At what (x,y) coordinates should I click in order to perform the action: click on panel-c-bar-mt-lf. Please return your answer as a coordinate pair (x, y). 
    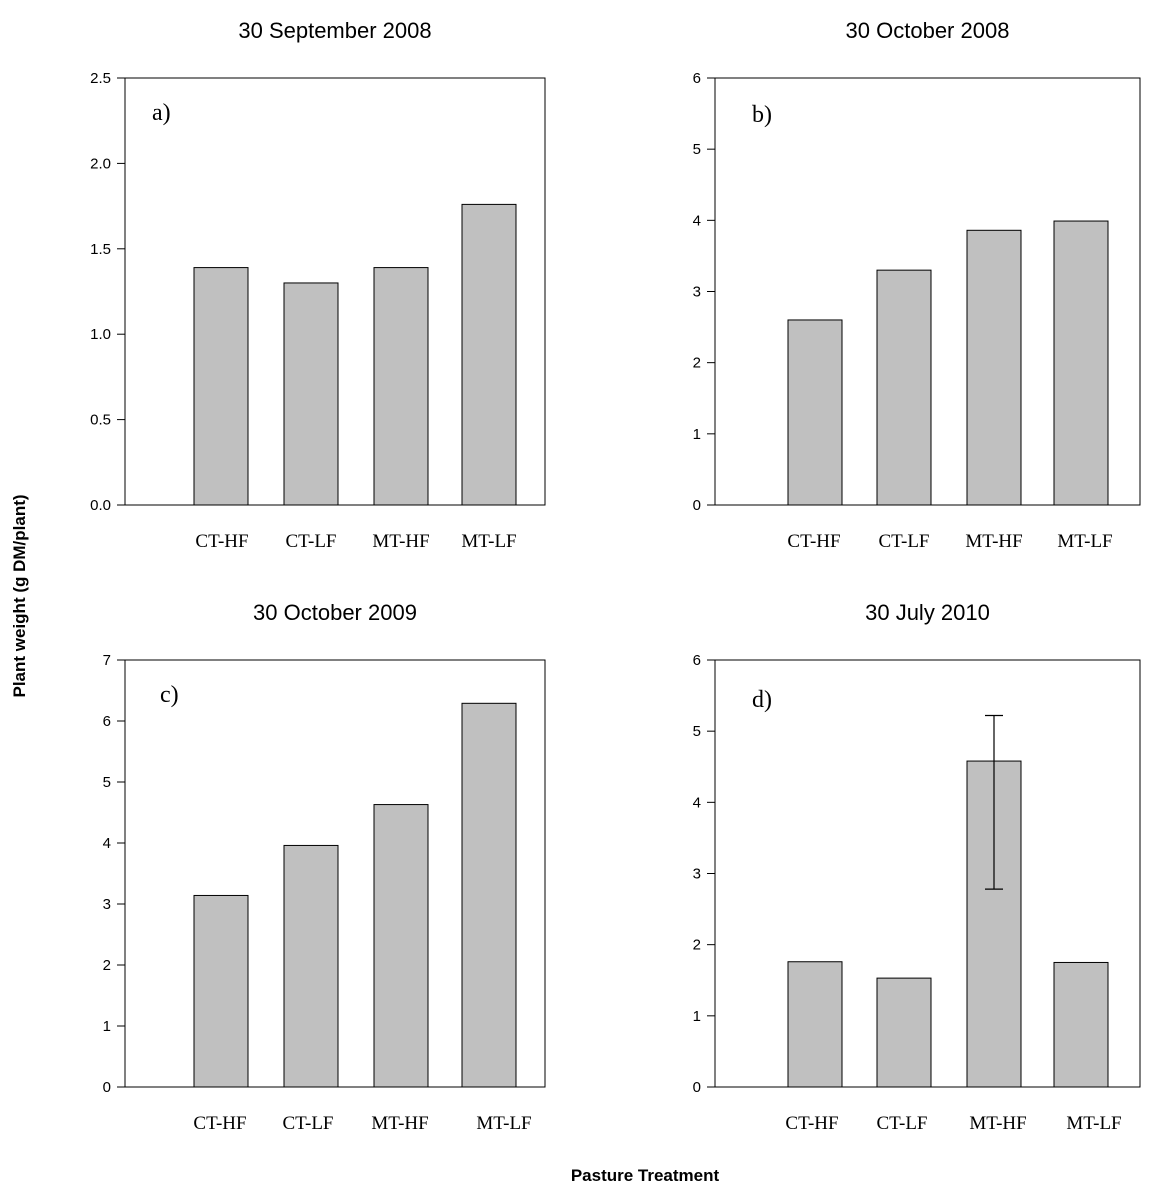
    Looking at the image, I should click on (489, 895).